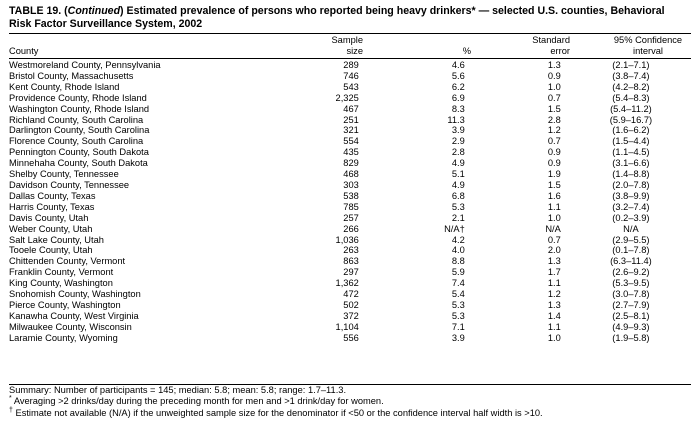 Image resolution: width=697 pixels, height=426 pixels. I want to click on county-cell: Minnehaha County, South Dakota, so click(78, 163).